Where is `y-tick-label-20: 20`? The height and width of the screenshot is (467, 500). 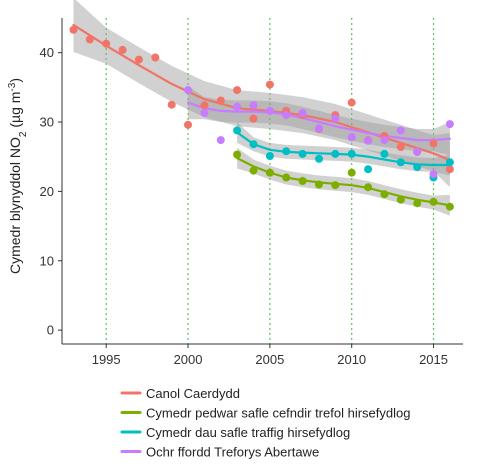
y-tick-label-20: 20 is located at coordinates (47, 191).